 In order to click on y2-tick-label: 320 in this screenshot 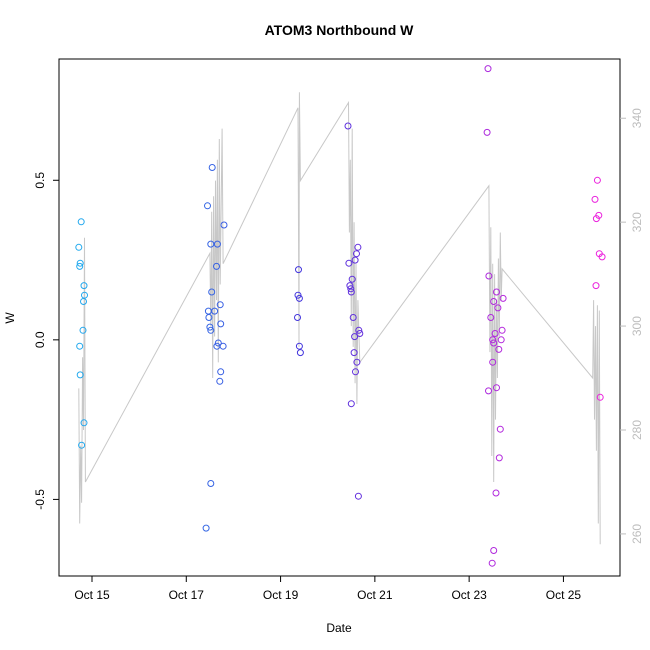, I will do `click(637, 222)`.